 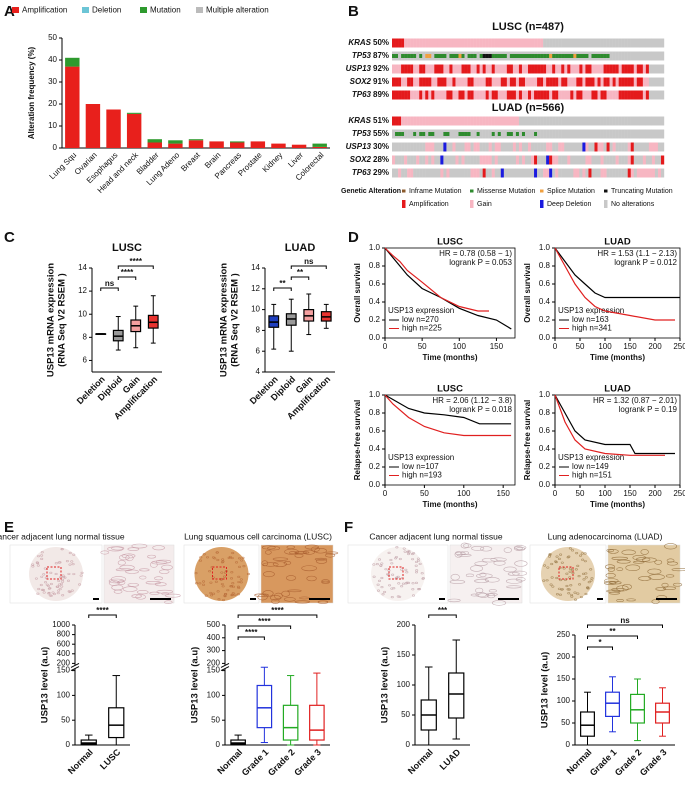 What do you see at coordinates (568, 744) in the screenshot?
I see `y-tick-label: 0` at bounding box center [568, 744].